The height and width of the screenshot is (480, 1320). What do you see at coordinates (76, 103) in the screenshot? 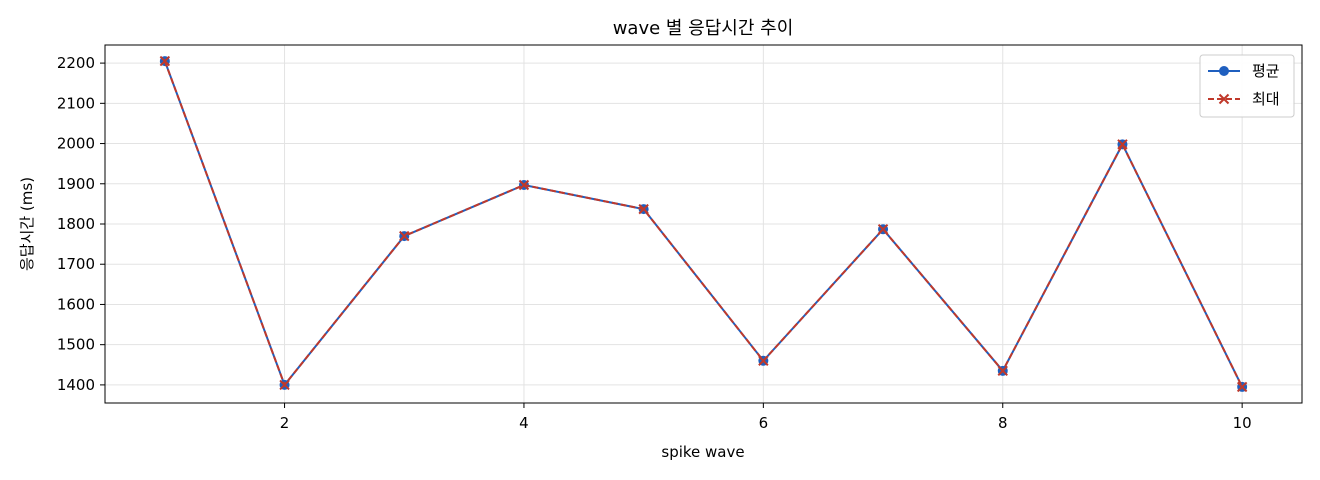
I see `y-tick-label: 2100` at bounding box center [76, 103].